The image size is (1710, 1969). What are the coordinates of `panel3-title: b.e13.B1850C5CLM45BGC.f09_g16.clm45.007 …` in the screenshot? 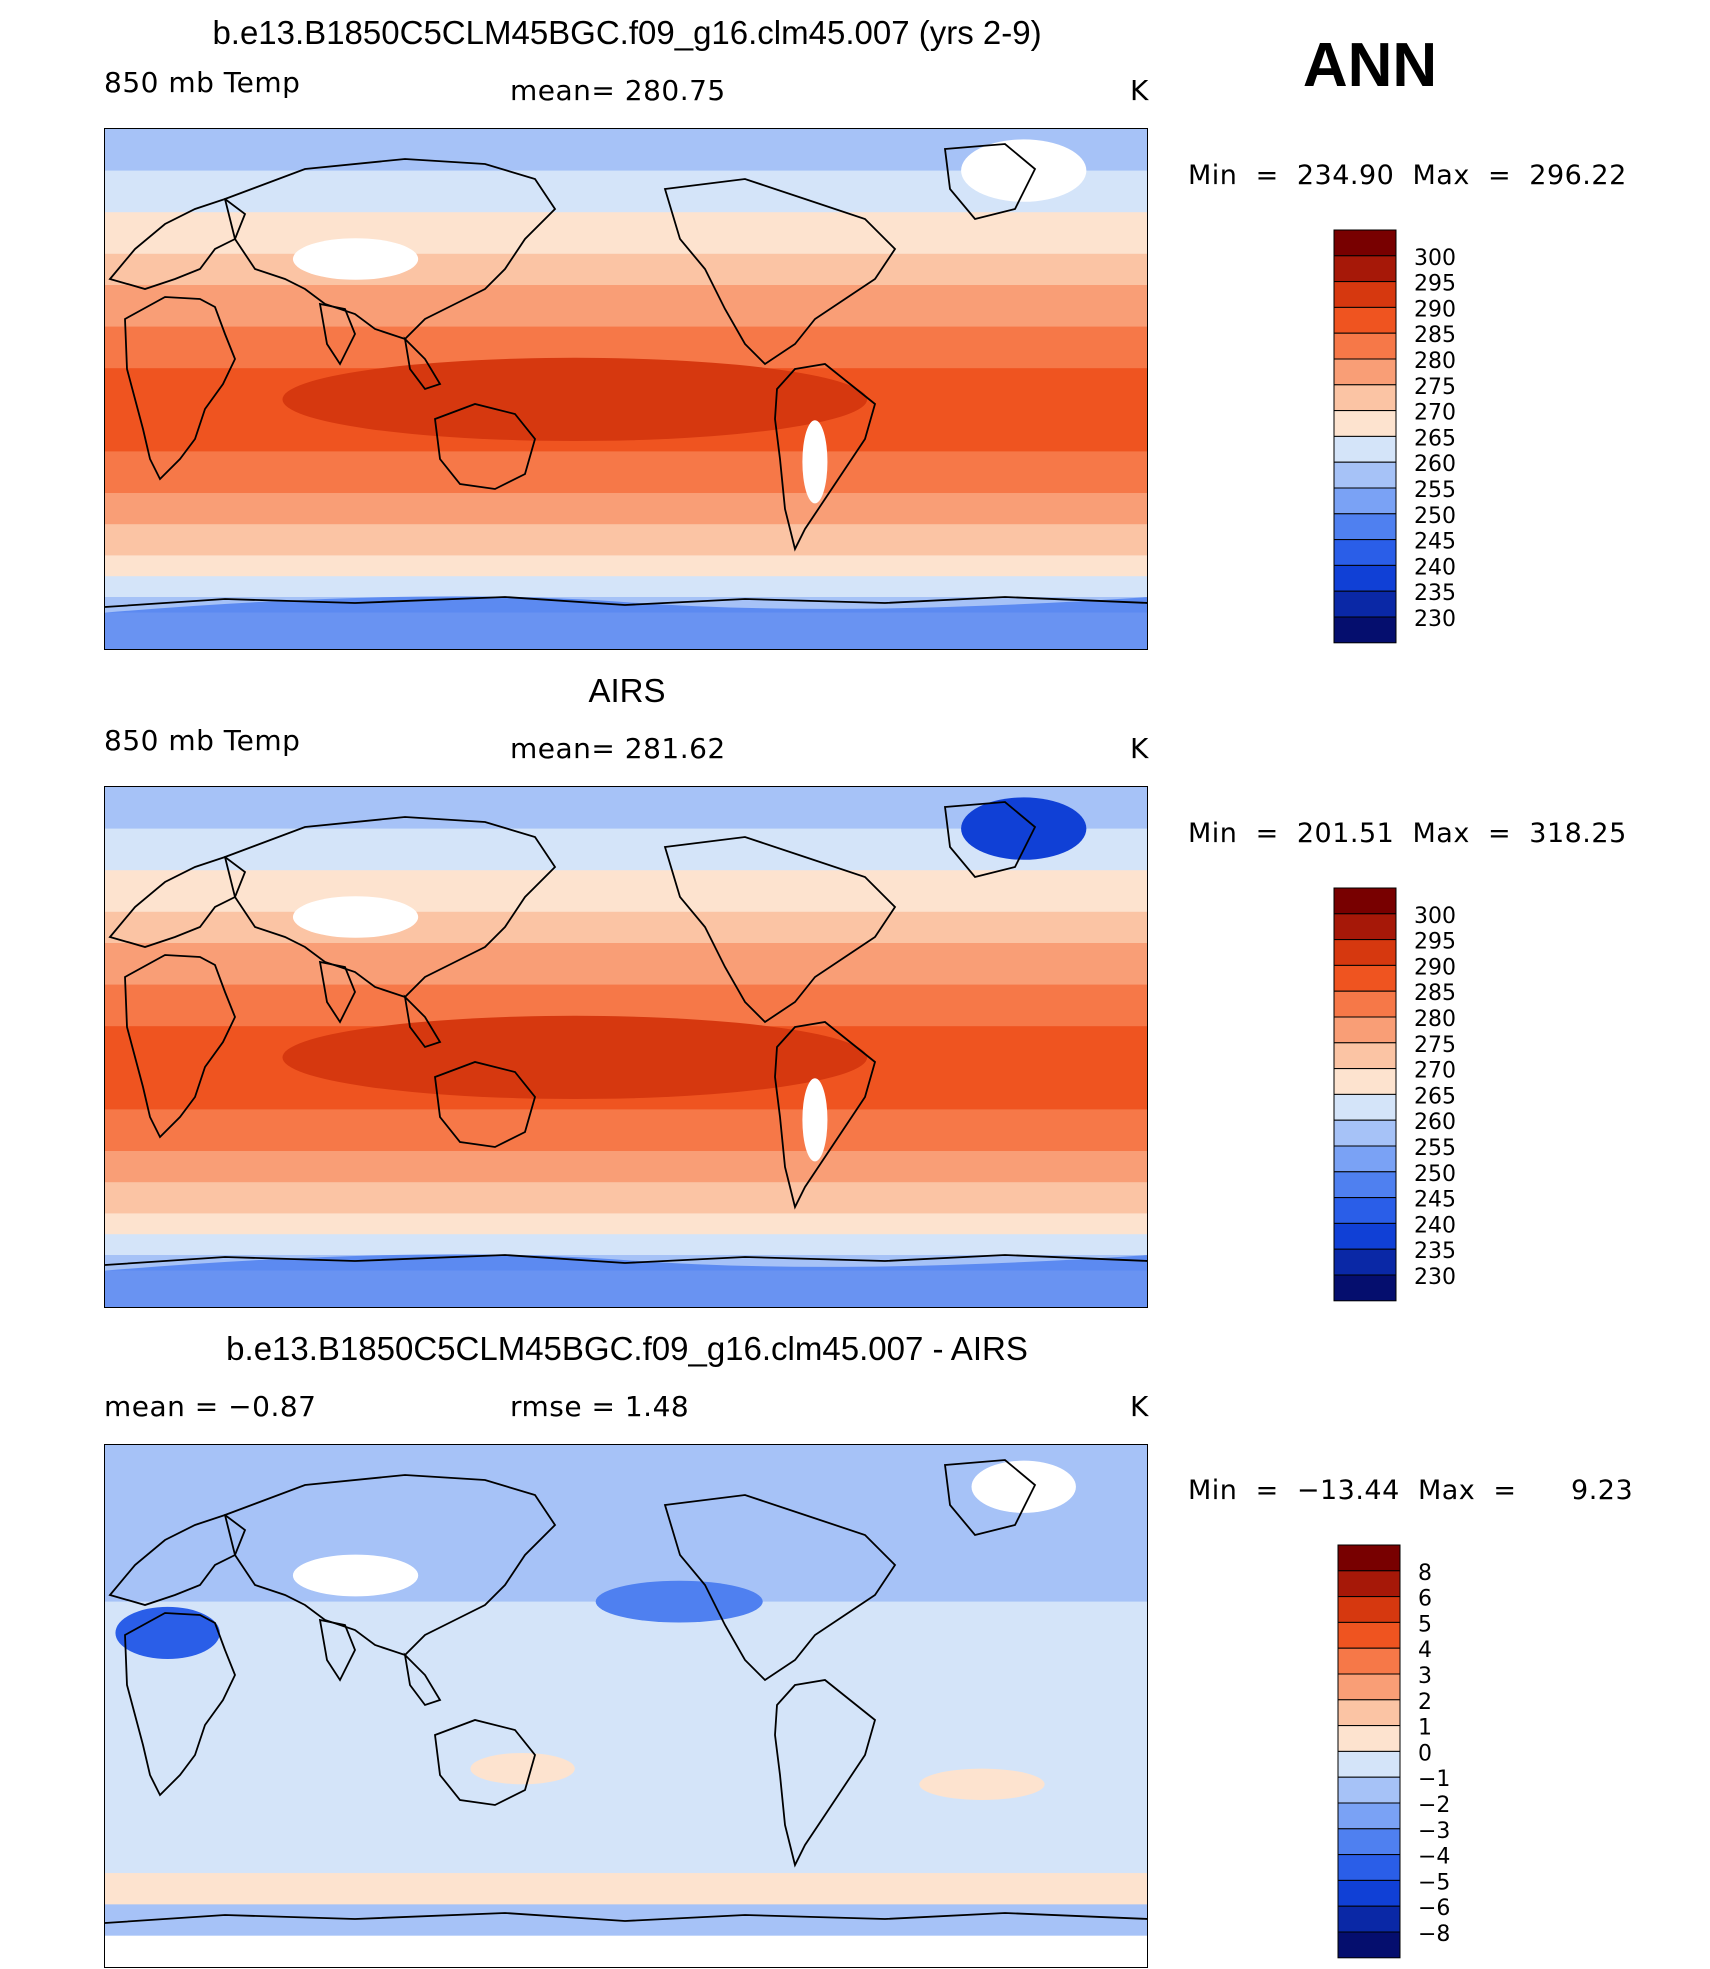 It's located at (627, 1348).